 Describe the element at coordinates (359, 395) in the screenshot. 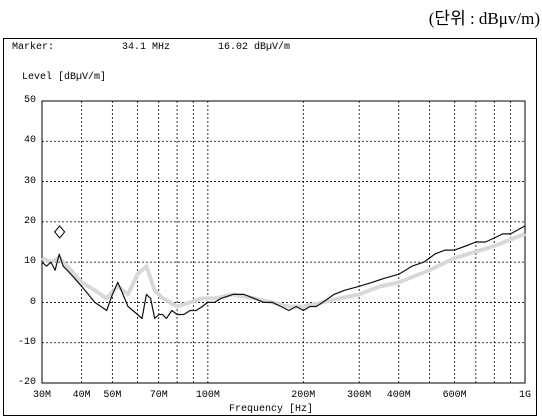

I see `x-tick-label: 300M` at that location.